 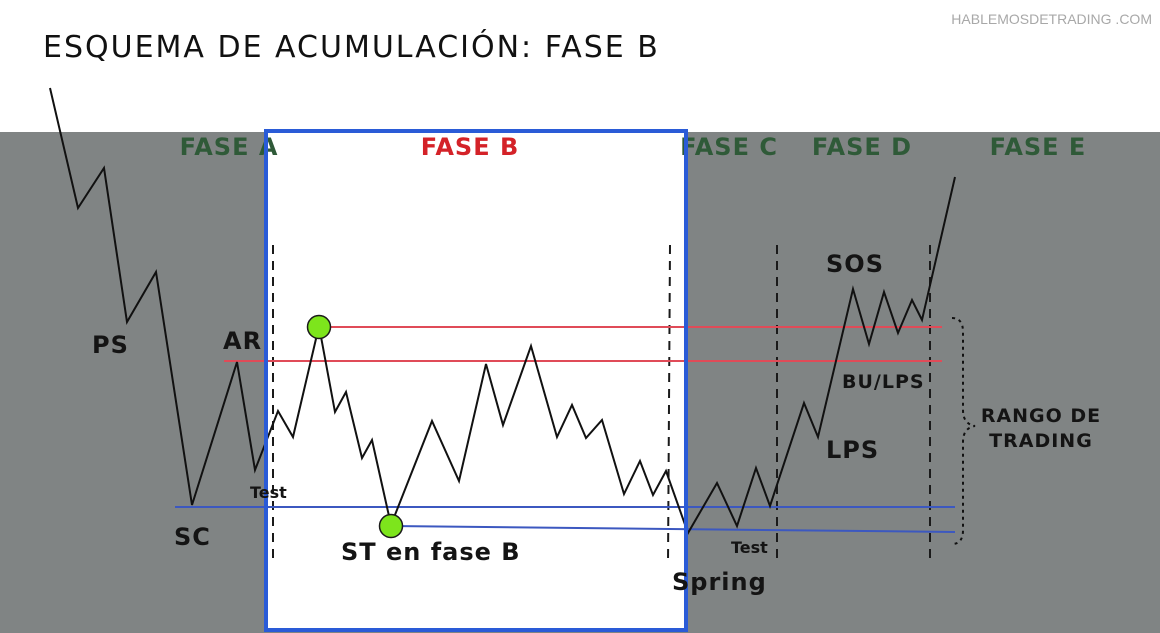 I want to click on event-bu-lps-label: BU/LPS, so click(x=883, y=382).